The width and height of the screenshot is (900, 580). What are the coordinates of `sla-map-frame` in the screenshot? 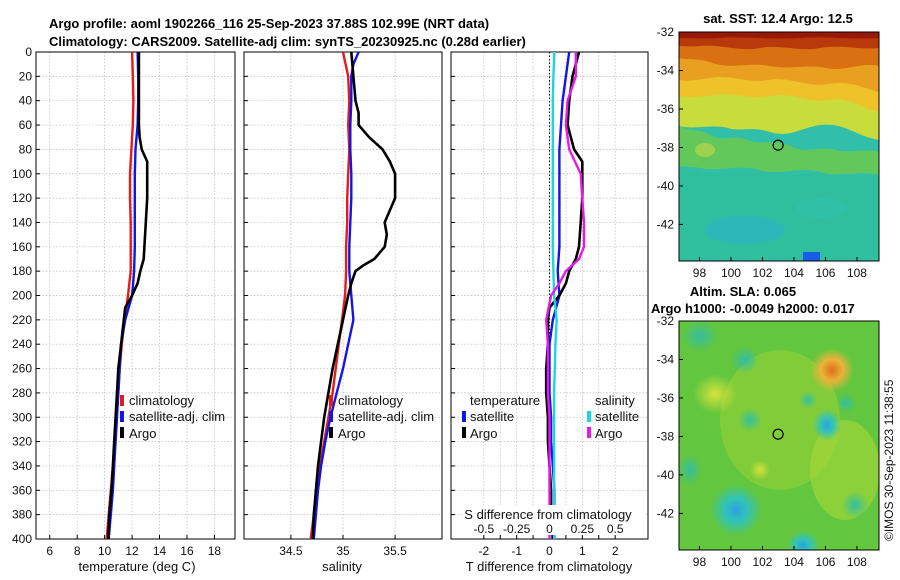 It's located at (779, 435).